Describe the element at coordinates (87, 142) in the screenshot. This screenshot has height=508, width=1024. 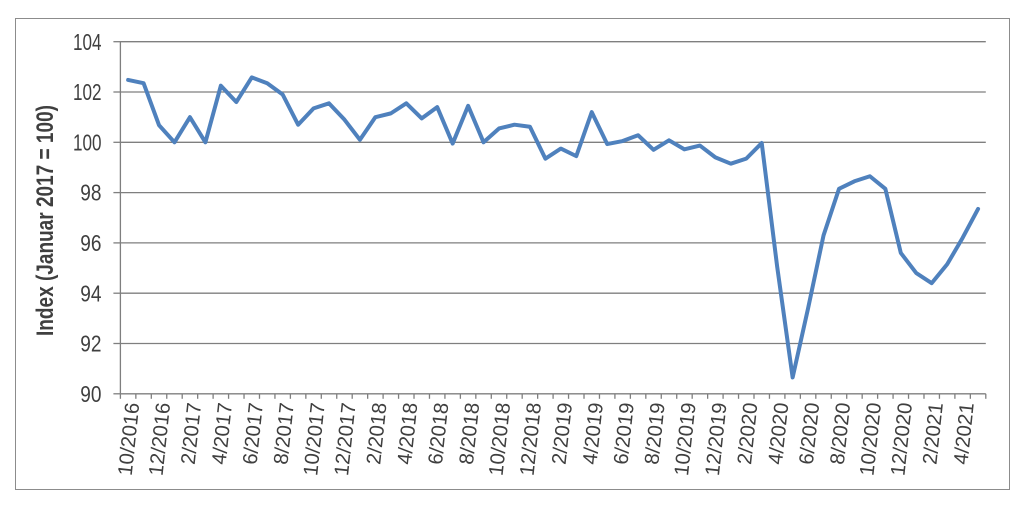
I see `svg-text: 100` at that location.